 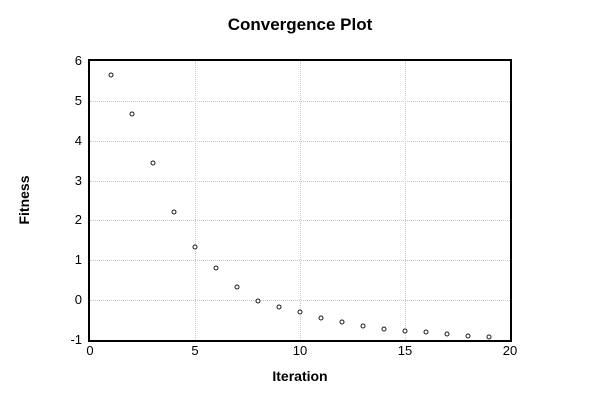 I want to click on y-tick-label: 6, so click(x=78, y=60).